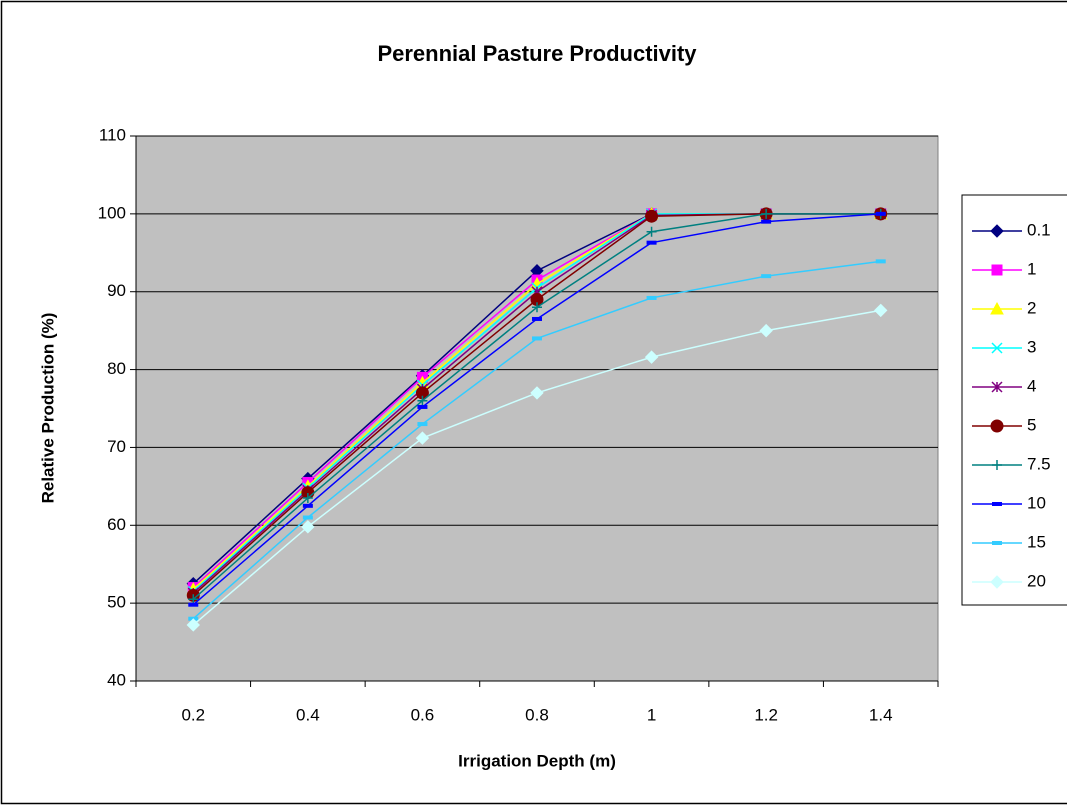  Describe the element at coordinates (308, 714) in the screenshot. I see `x-tick-label: 0.4` at that location.